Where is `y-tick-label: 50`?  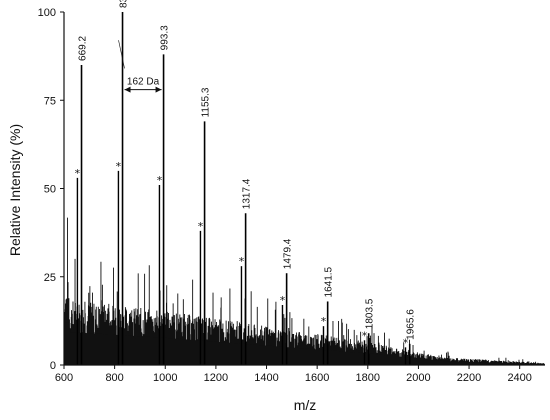 y-tick-label: 50 is located at coordinates (50, 190).